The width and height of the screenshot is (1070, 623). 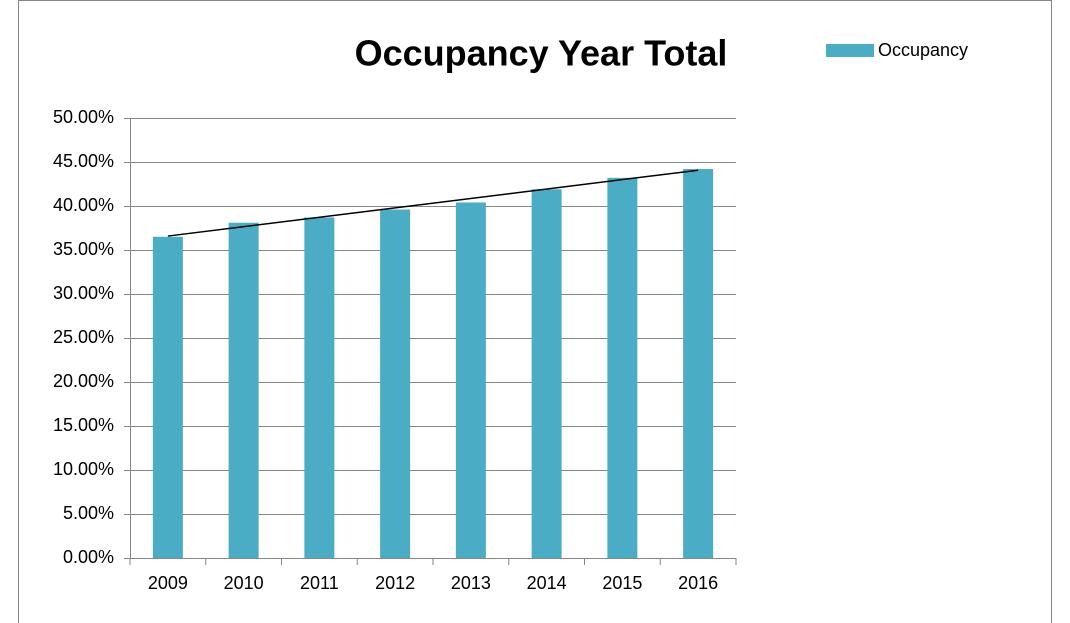 What do you see at coordinates (541, 53) in the screenshot?
I see `chart-title: Occupancy Year Total` at bounding box center [541, 53].